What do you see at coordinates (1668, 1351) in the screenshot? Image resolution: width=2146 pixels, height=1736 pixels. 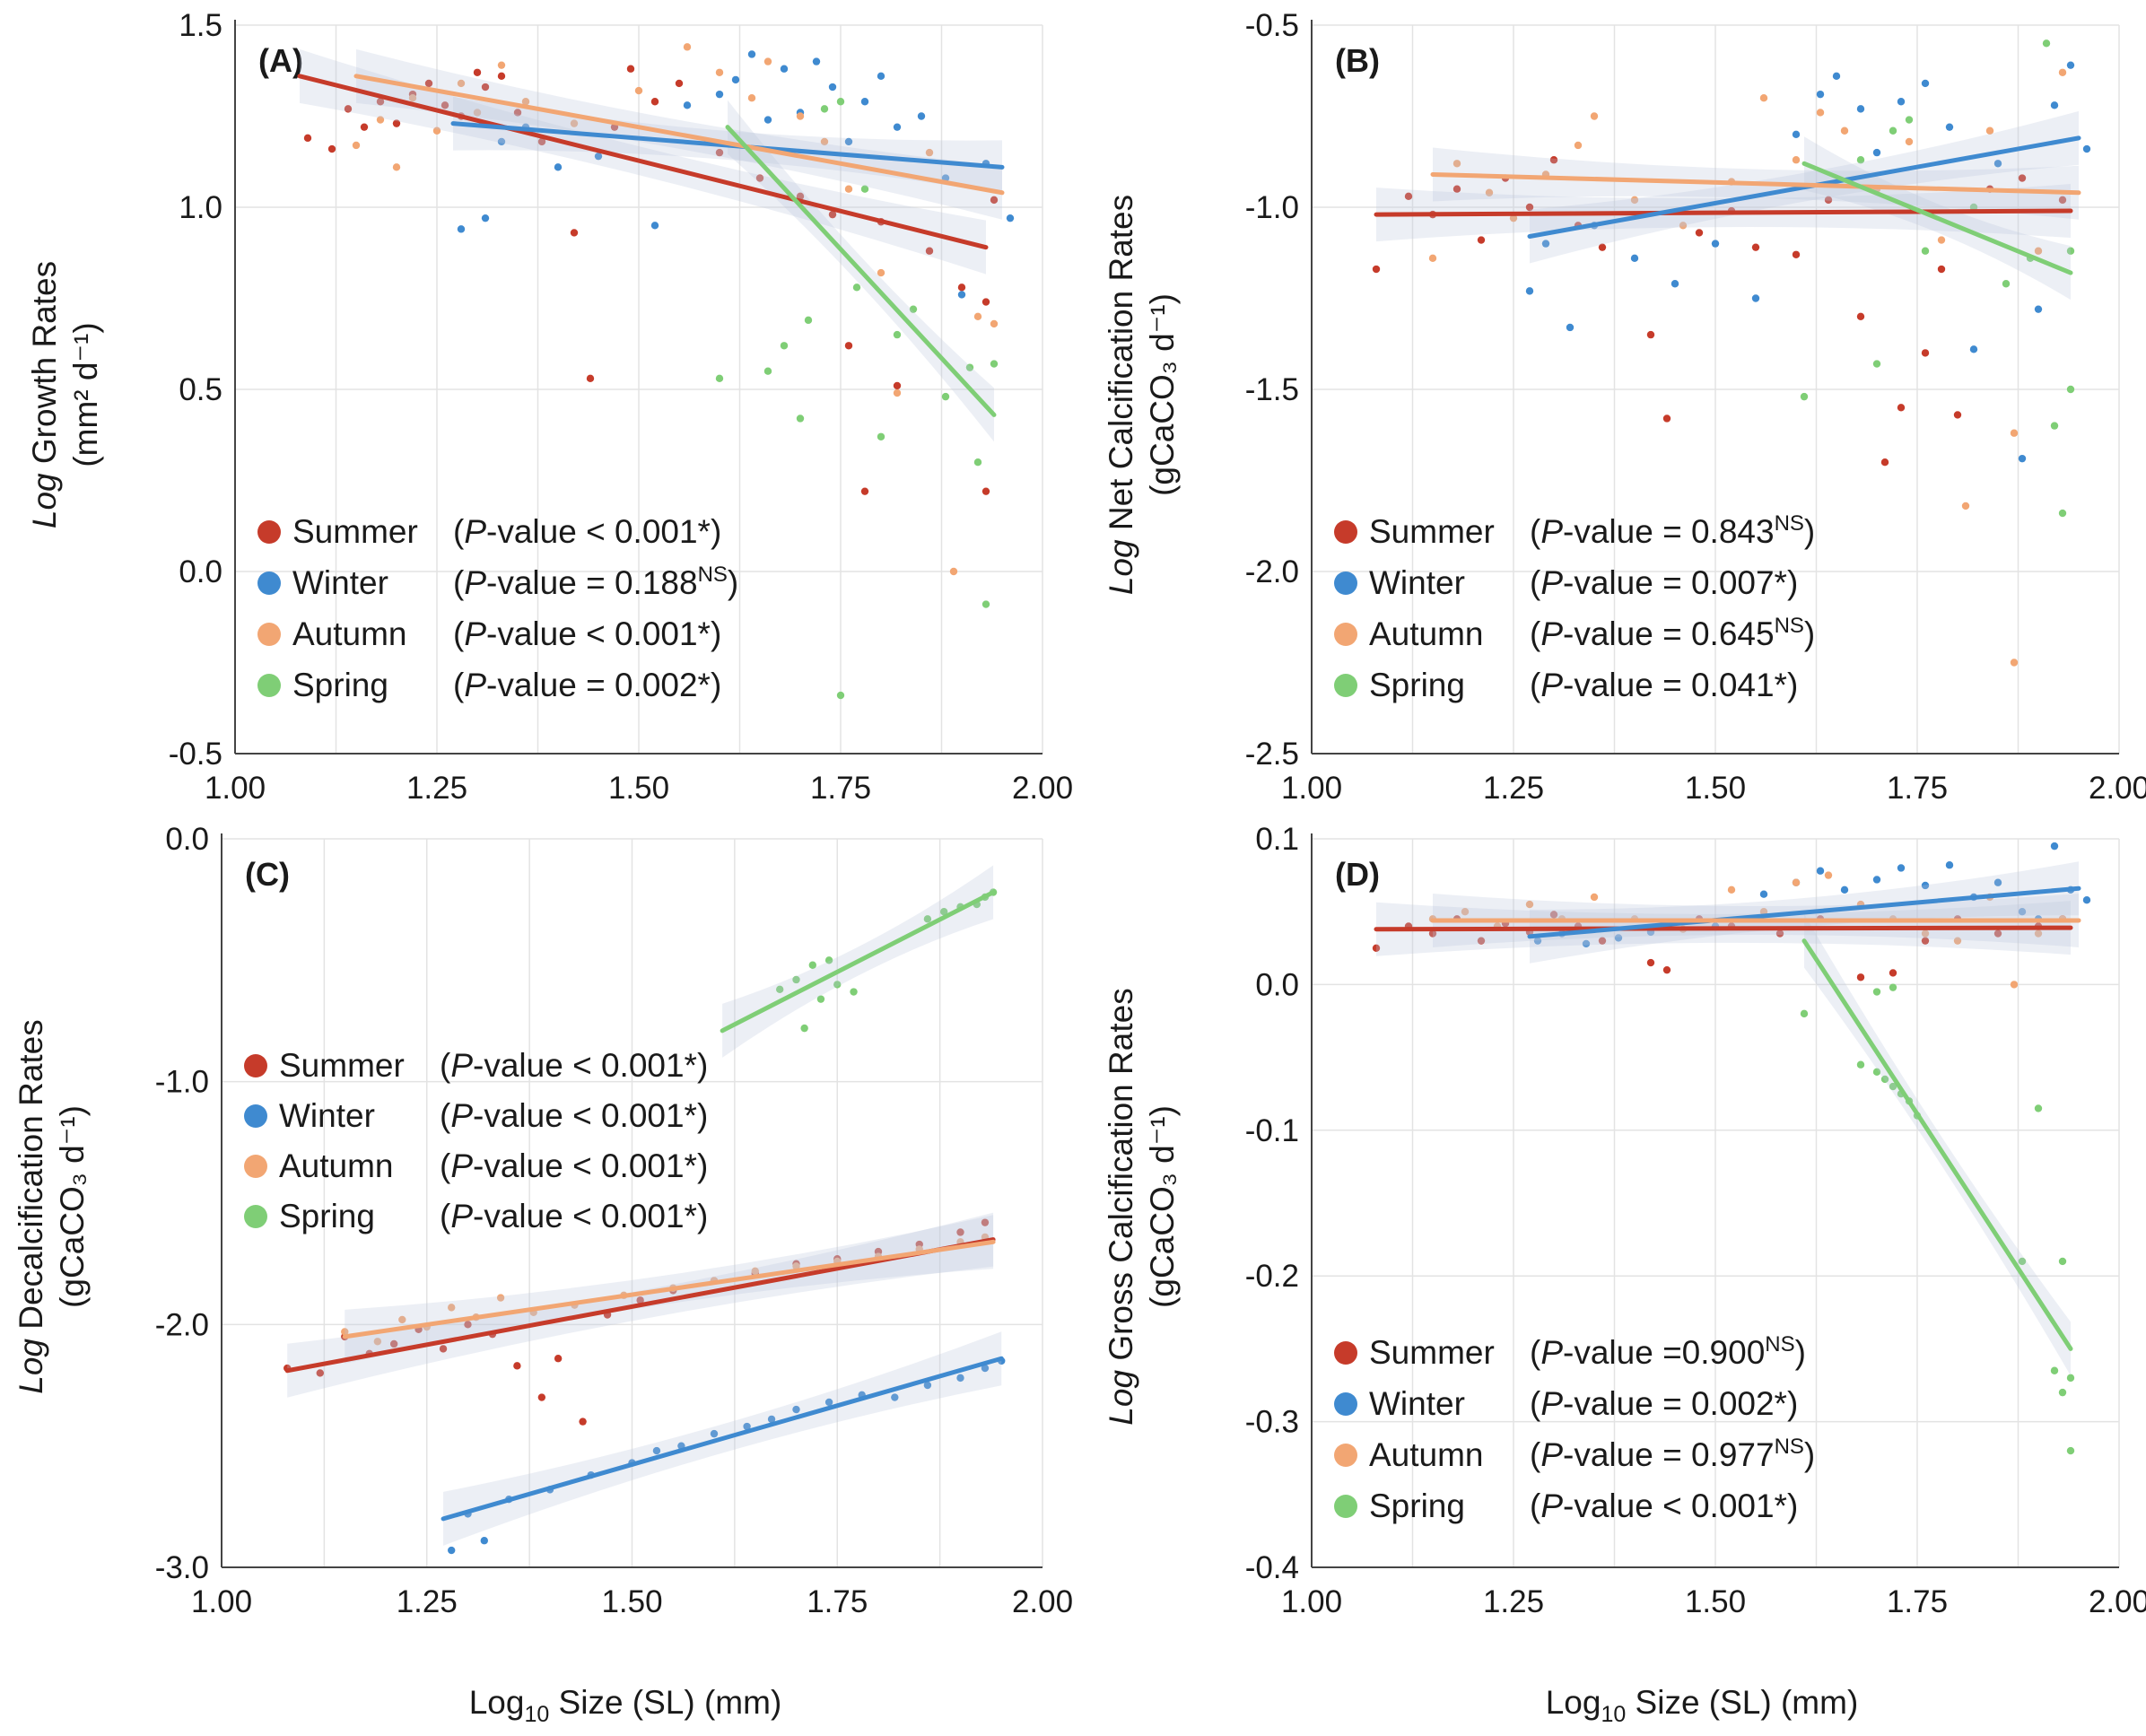 I see `legend-pvalue-summer: (P-value =0.900NS)` at bounding box center [1668, 1351].